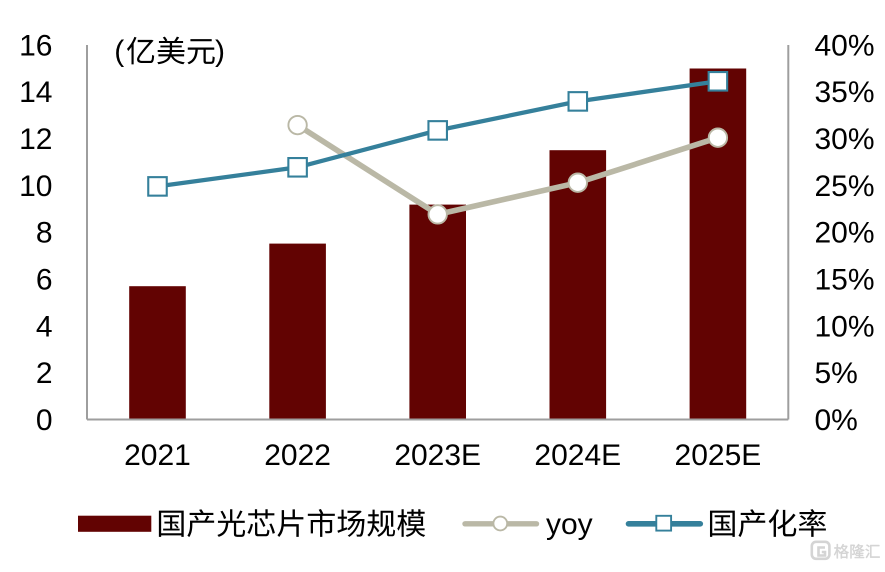 Image resolution: width=885 pixels, height=572 pixels. What do you see at coordinates (845, 139) in the screenshot?
I see `svg-text: 30%` at bounding box center [845, 139].